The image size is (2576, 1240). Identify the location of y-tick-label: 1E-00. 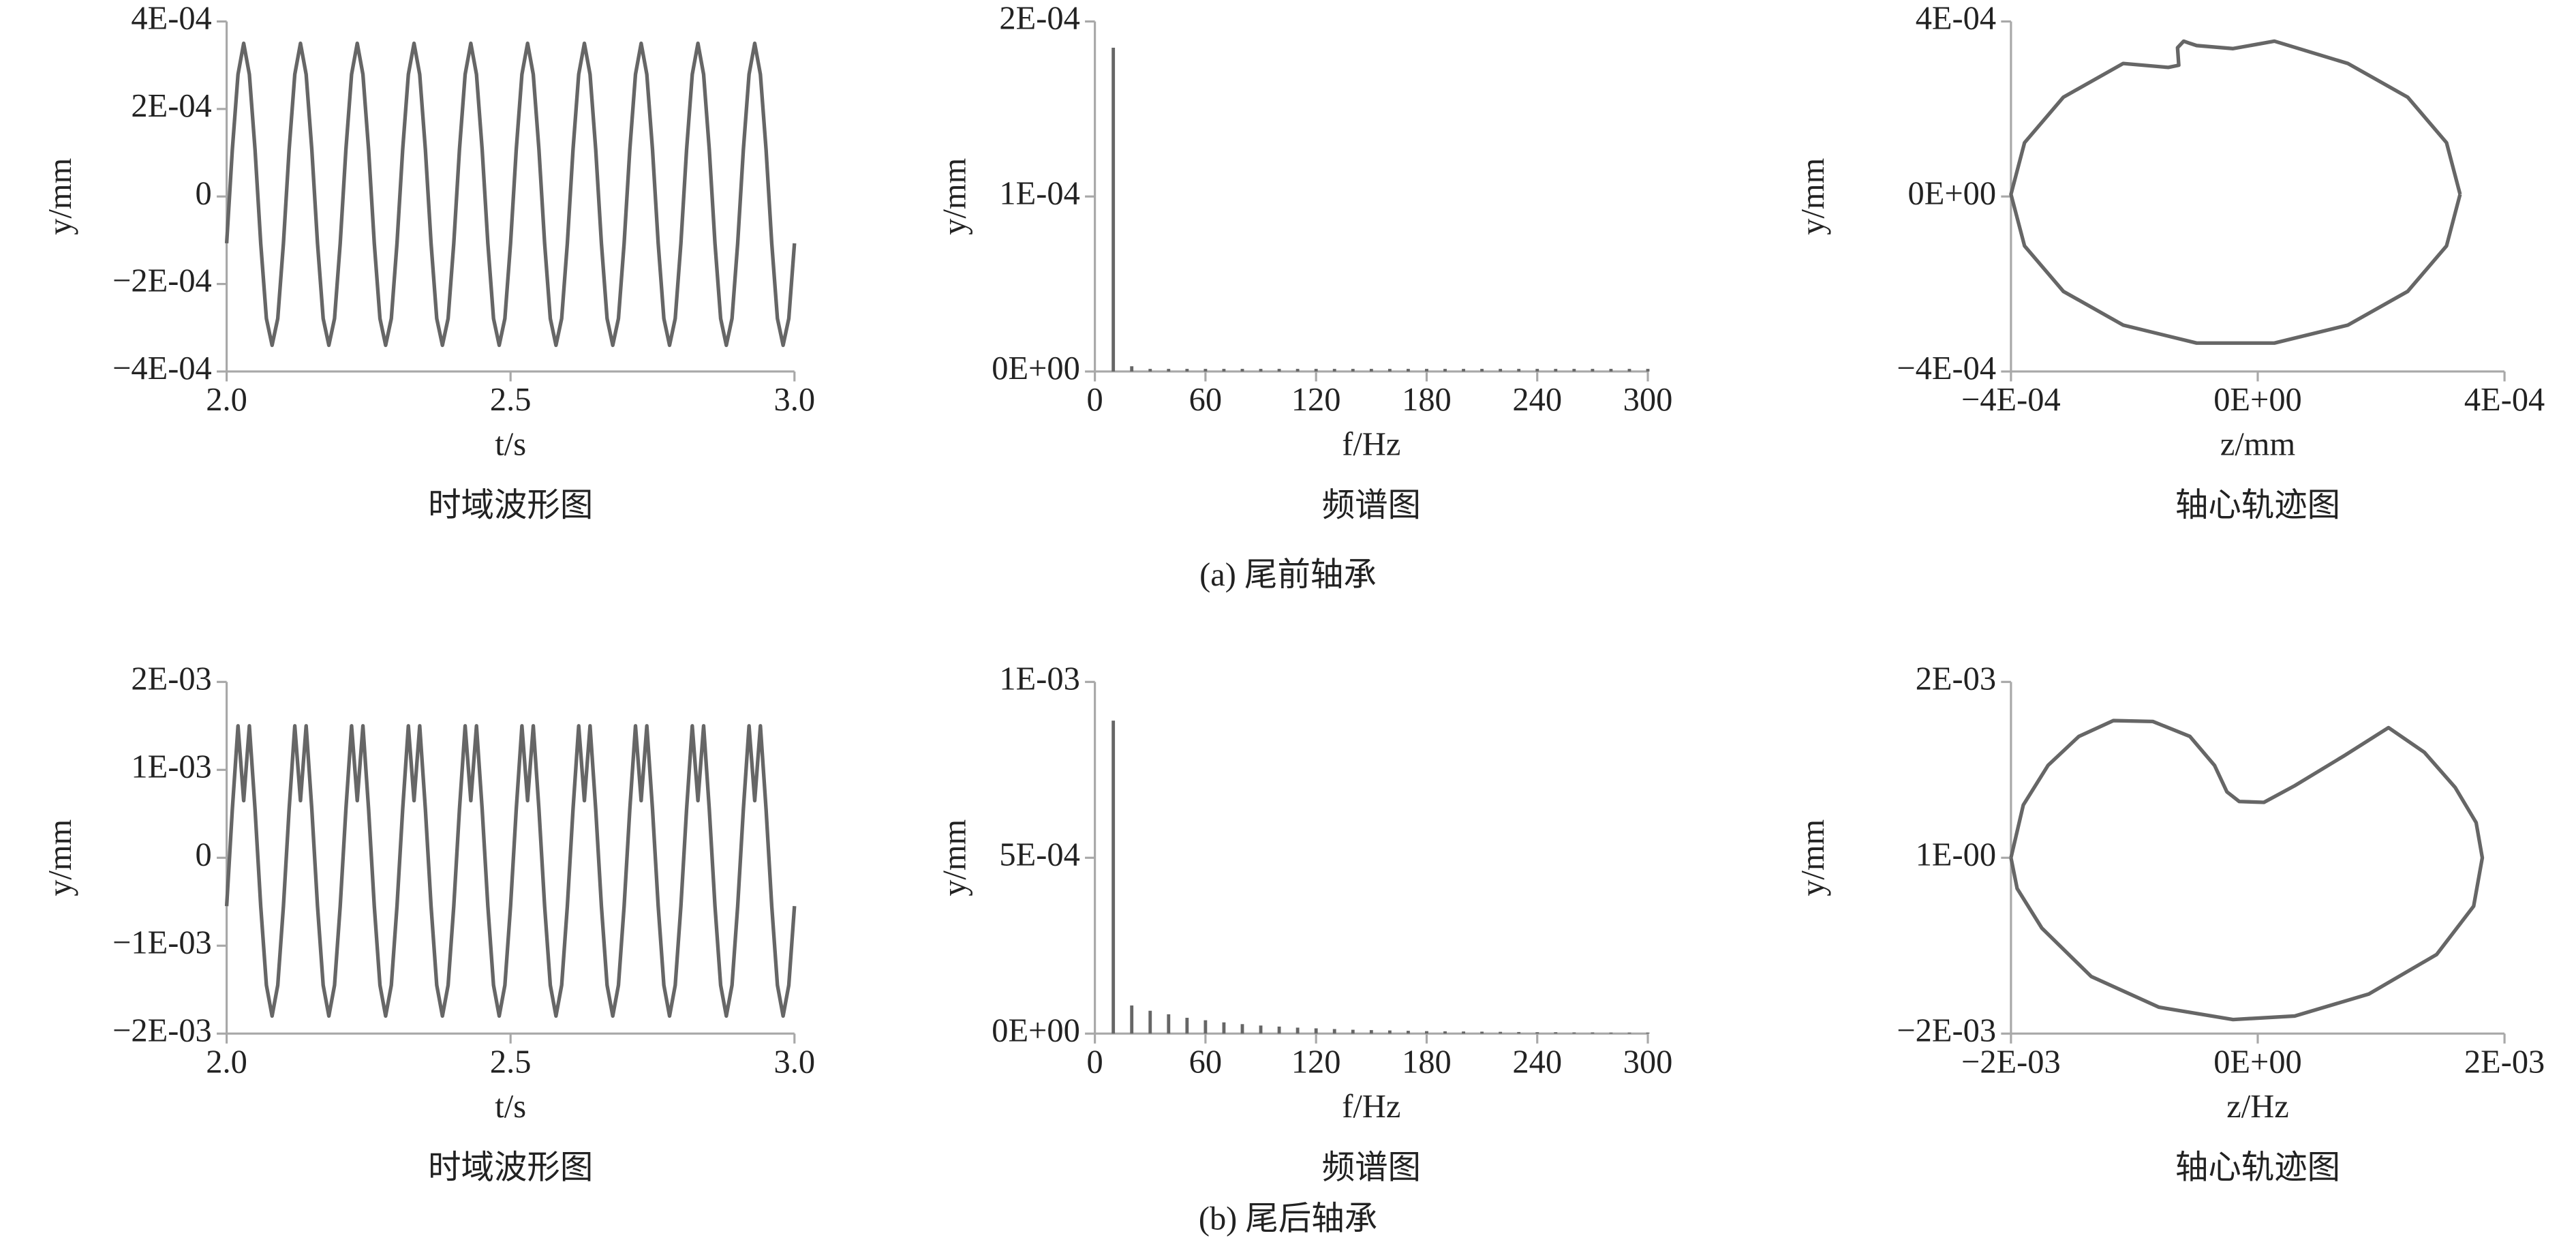
(1956, 855).